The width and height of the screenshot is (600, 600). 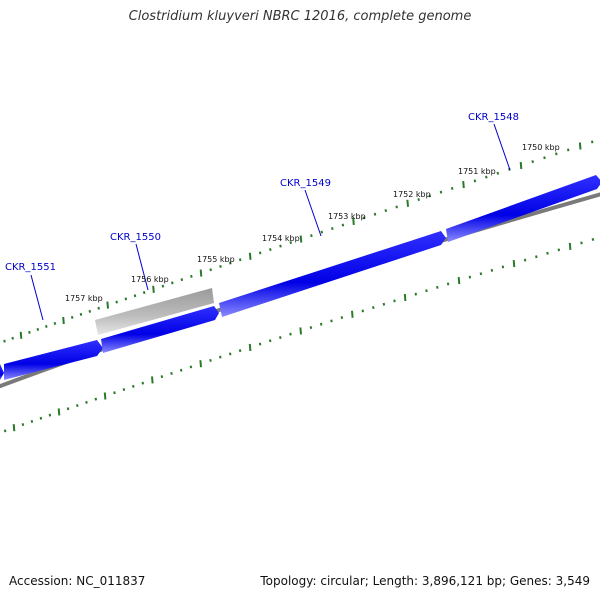 I want to click on kbp-label-1753: 1753 kbp, so click(x=347, y=216).